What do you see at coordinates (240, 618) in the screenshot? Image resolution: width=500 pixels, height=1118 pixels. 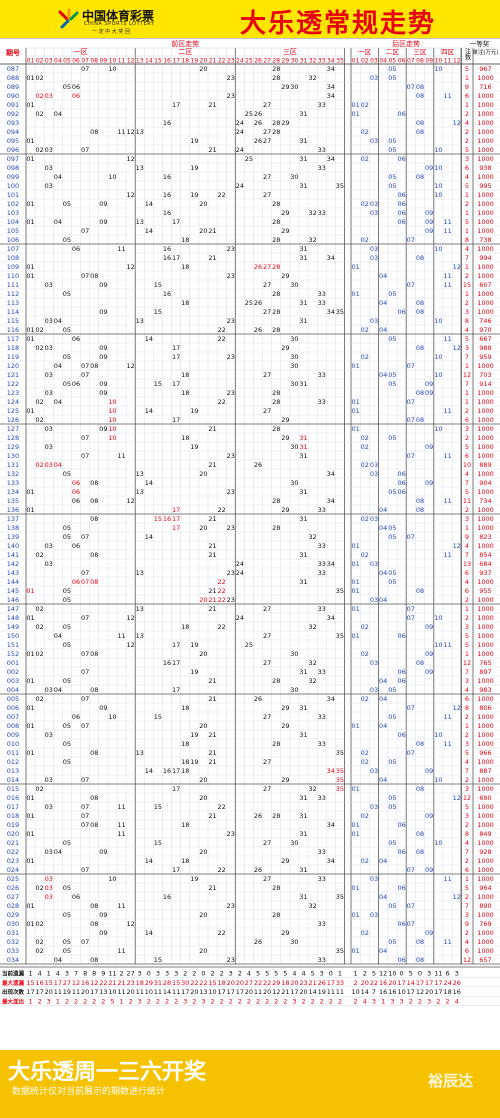 I see `front-draw-number: 24` at bounding box center [240, 618].